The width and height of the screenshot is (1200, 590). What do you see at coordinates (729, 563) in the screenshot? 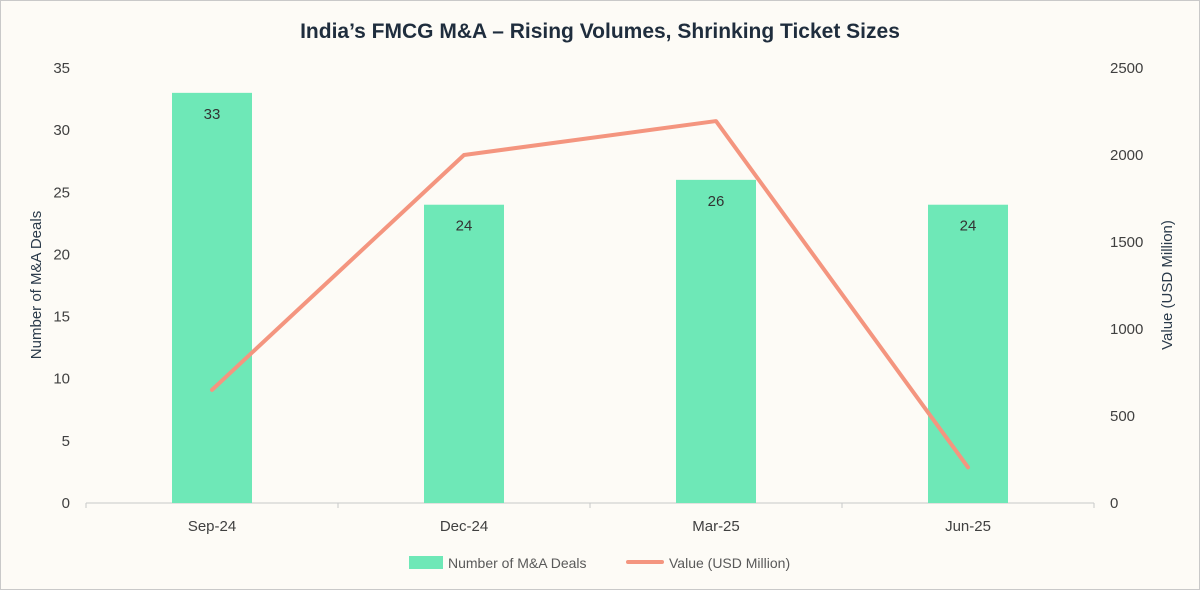
I see `legend-label-value: Value (USD Million)` at bounding box center [729, 563].